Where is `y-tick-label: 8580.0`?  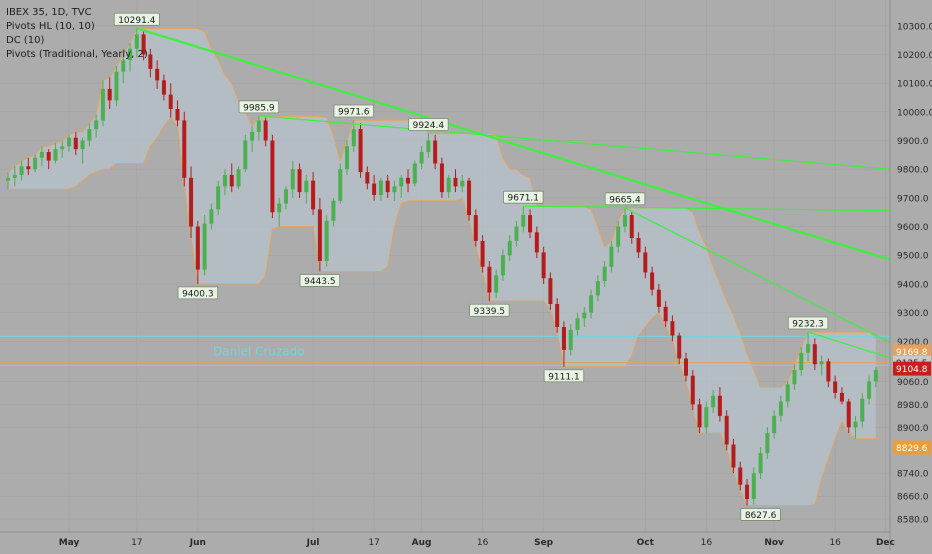 y-tick-label: 8580.0 is located at coordinates (913, 521).